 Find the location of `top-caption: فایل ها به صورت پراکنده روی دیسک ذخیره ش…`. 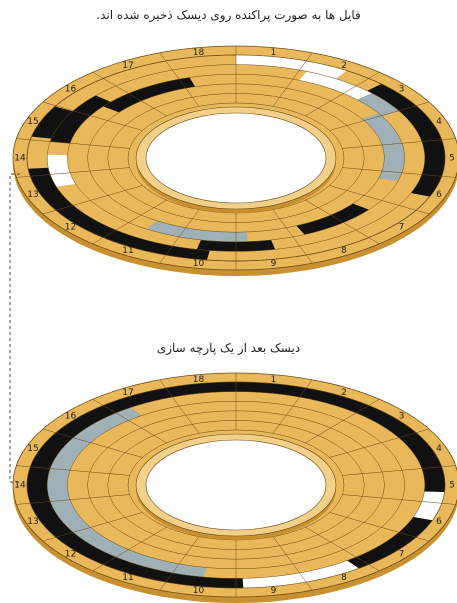

top-caption: فایل ها به صورت پراکنده روی دیسک ذخیره ش… is located at coordinates (228, 15).